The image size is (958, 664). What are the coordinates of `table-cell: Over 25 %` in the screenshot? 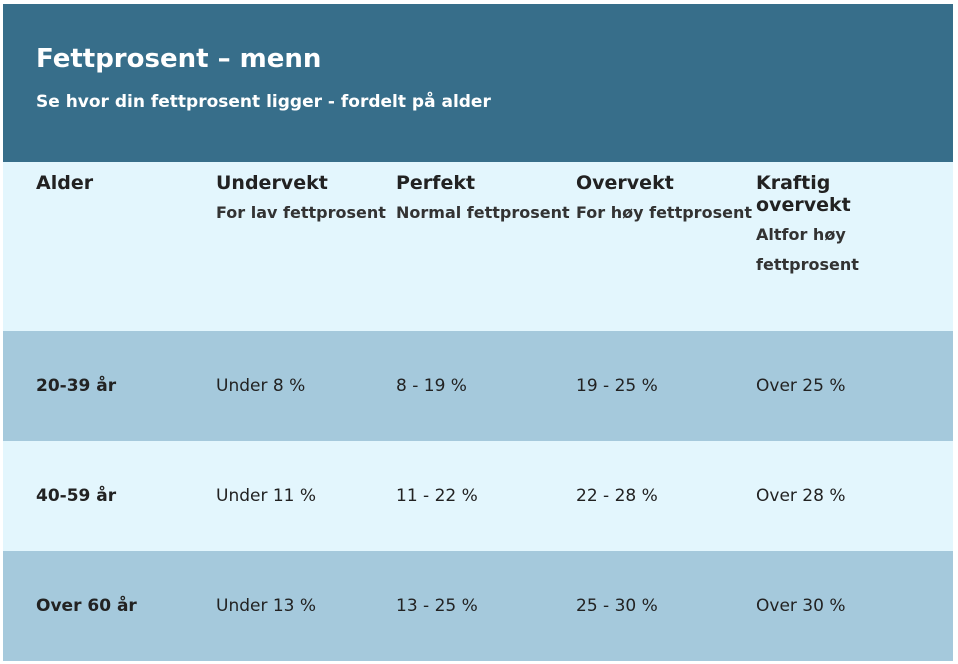 It's located at (801, 386).